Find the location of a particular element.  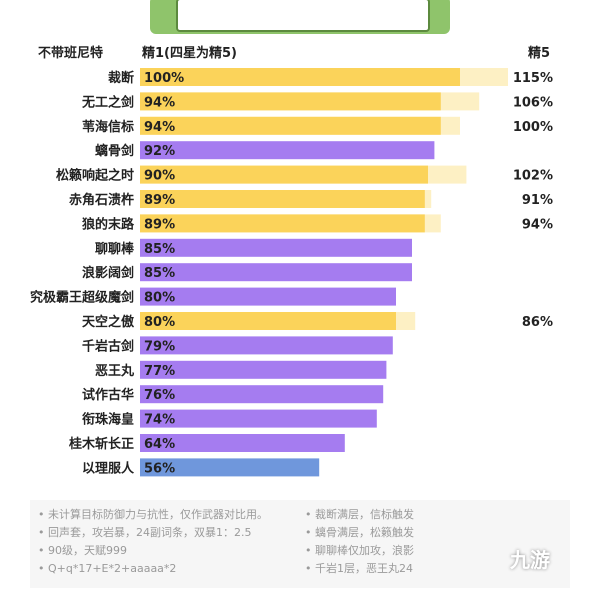

footer-note-left-1: • 未计算目标防御力与抗性，仅作武器对比用。 is located at coordinates (153, 514).